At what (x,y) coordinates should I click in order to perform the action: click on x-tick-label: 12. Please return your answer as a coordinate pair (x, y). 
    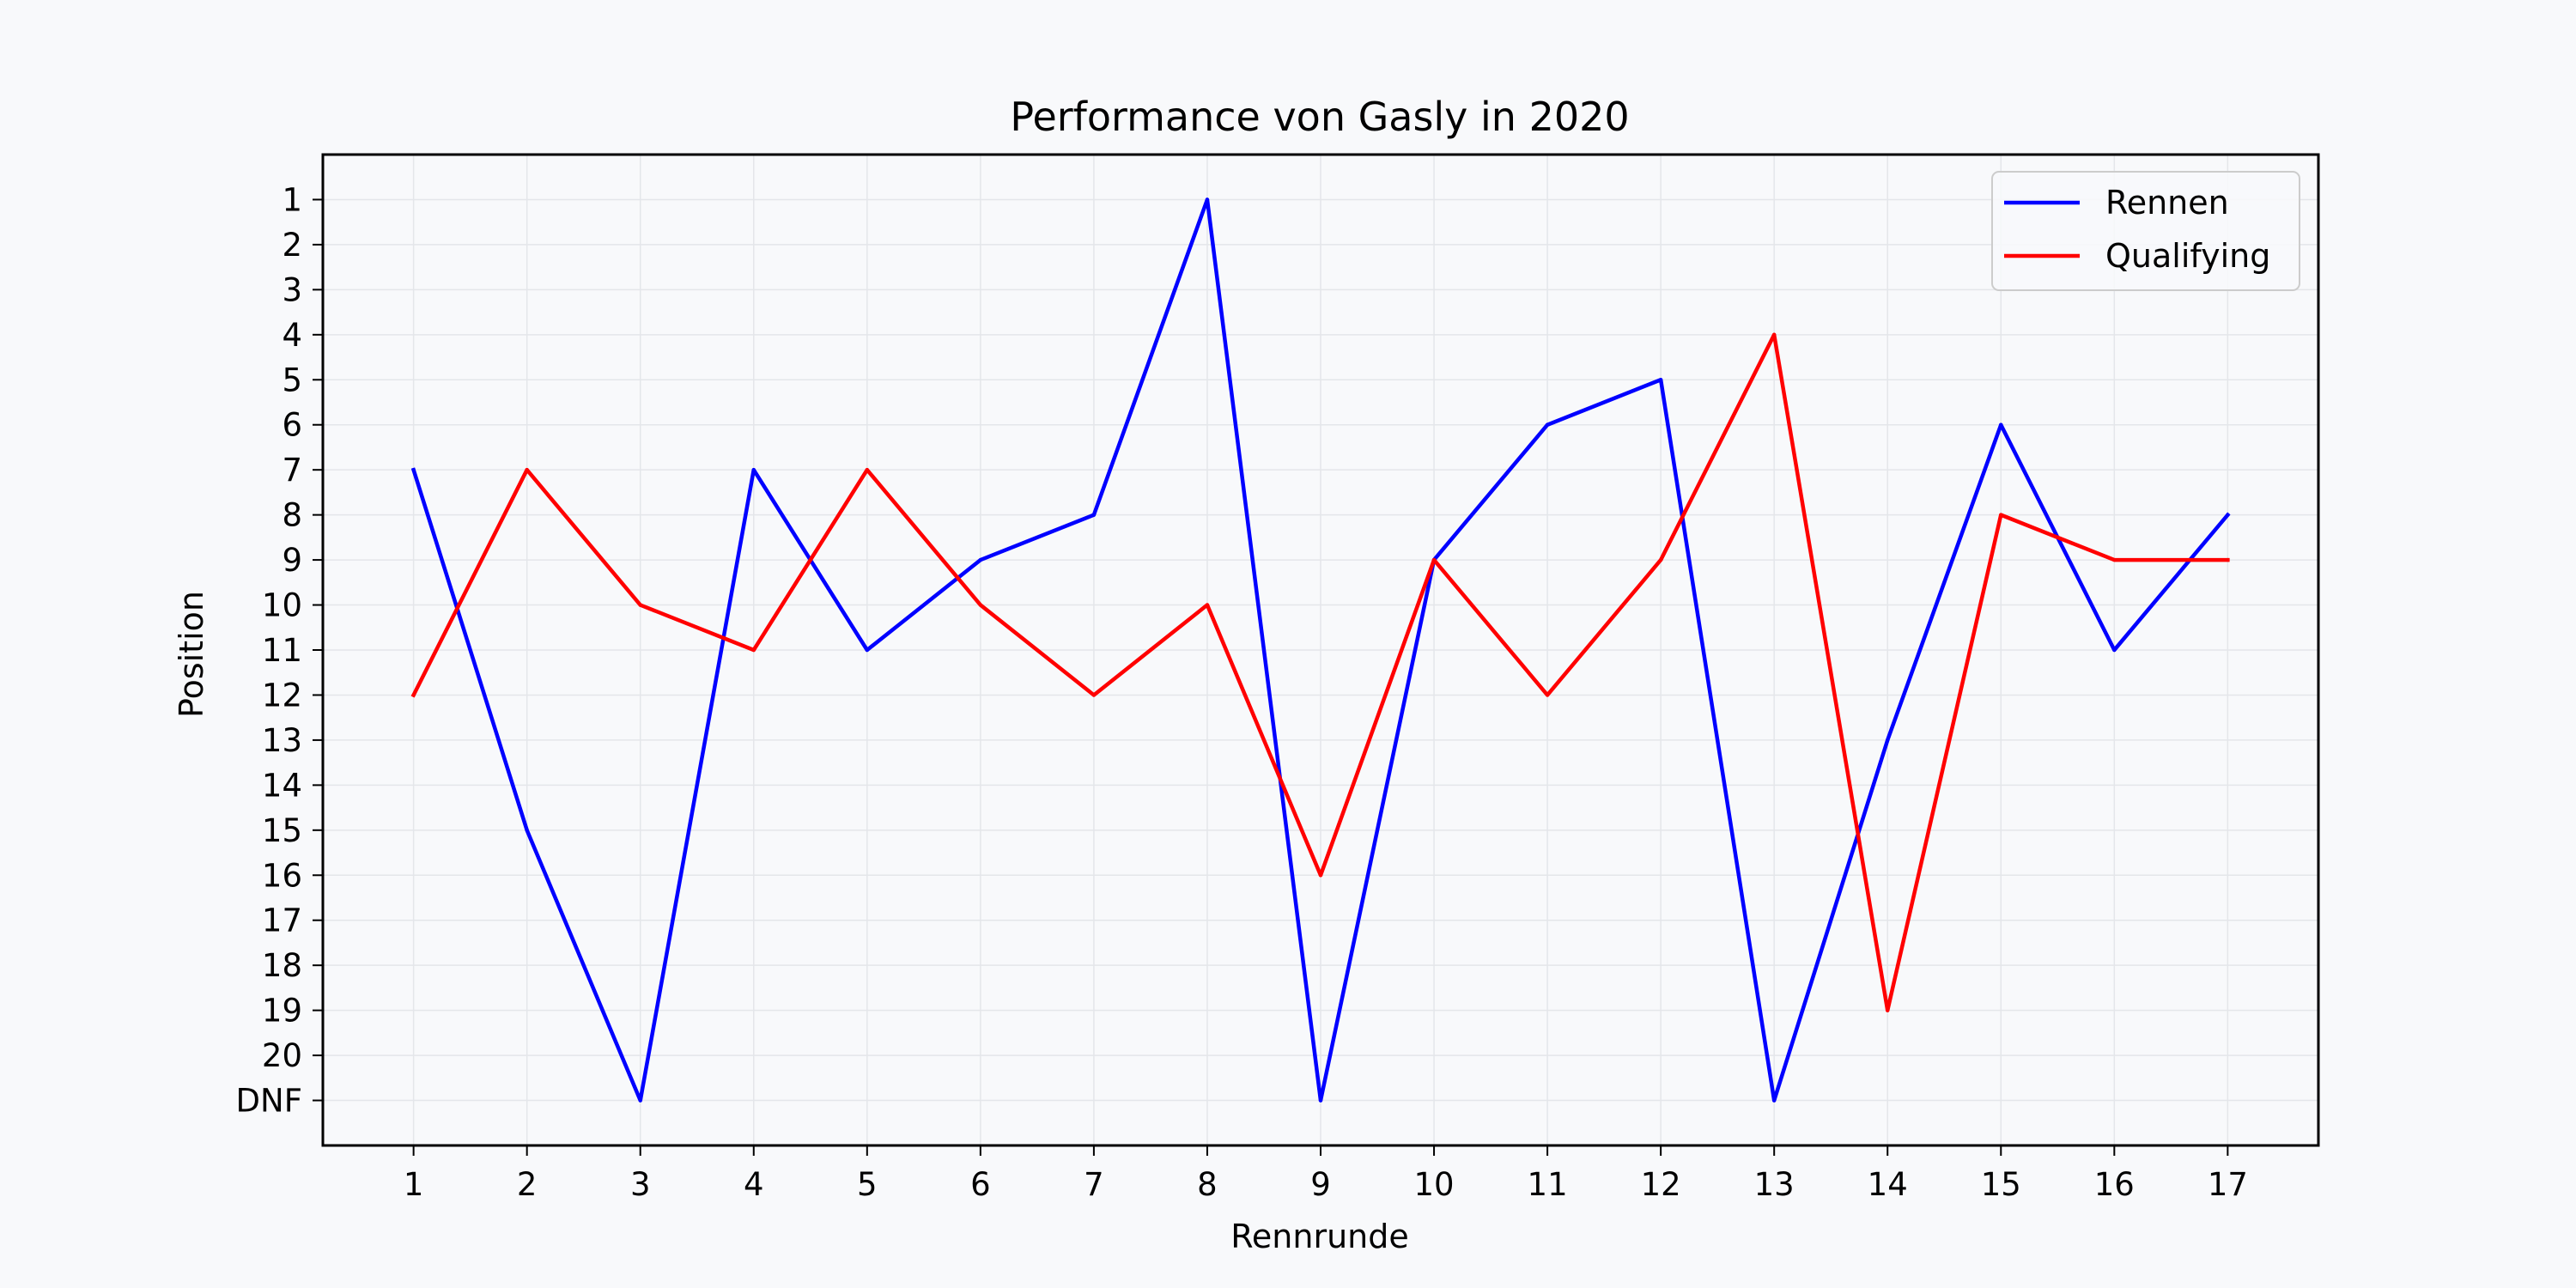
    Looking at the image, I should click on (1661, 1184).